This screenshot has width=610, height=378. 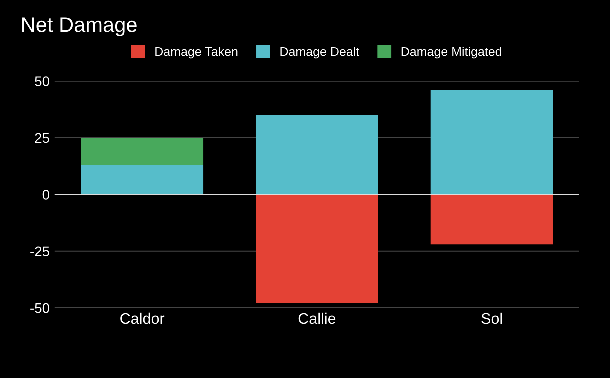 I want to click on legend-label: Damage Mitigated, so click(x=452, y=53).